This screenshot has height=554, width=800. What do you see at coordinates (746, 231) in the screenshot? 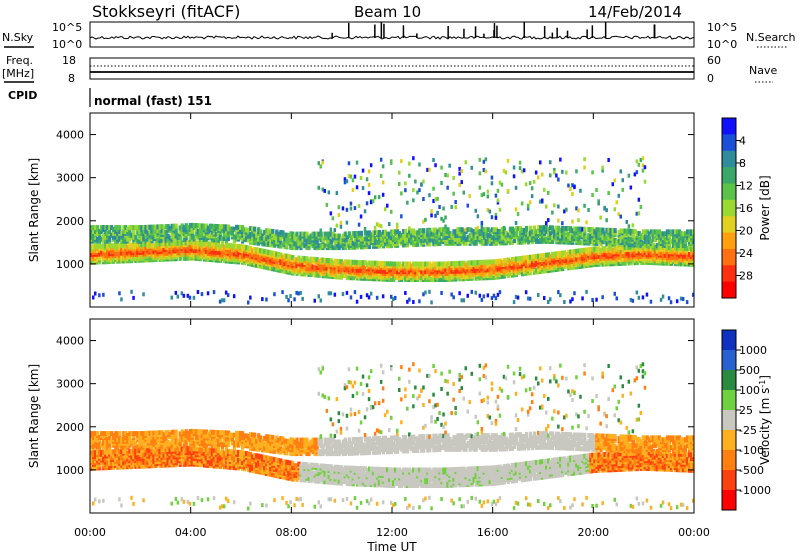
I see `colorbar-tick-label: 20` at bounding box center [746, 231].